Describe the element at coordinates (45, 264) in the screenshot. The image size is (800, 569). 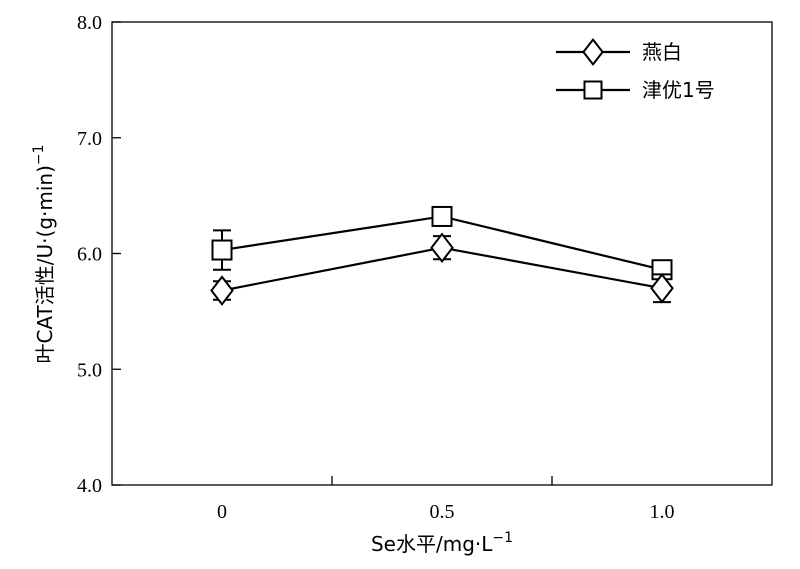
I see `y-axis-title-text: 叶CAT活性/U·(g·min)` at that location.